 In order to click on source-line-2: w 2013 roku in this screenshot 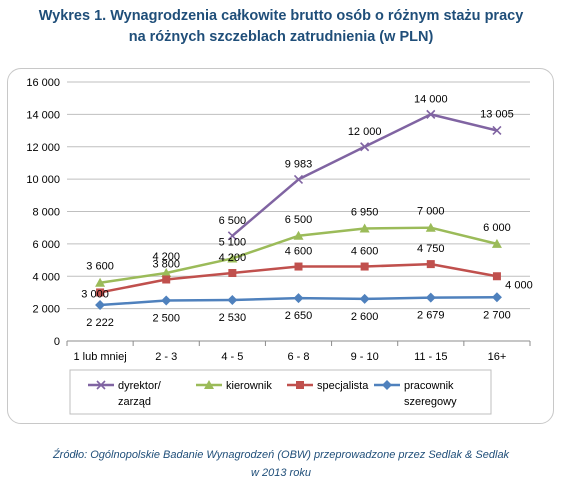, I will do `click(281, 473)`.